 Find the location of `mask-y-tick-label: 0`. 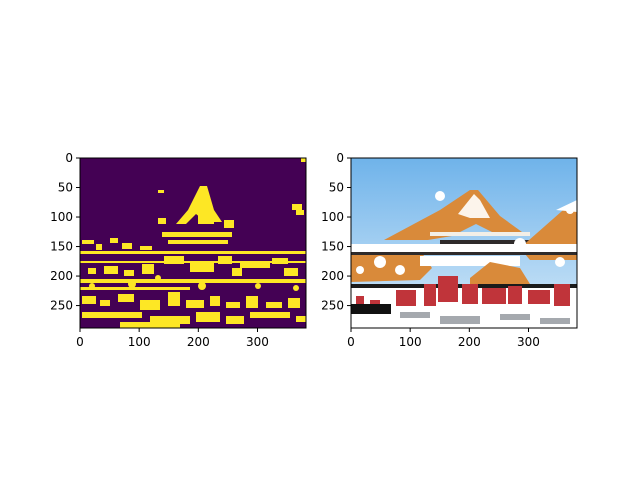

mask-y-tick-label: 0 is located at coordinates (69, 158).